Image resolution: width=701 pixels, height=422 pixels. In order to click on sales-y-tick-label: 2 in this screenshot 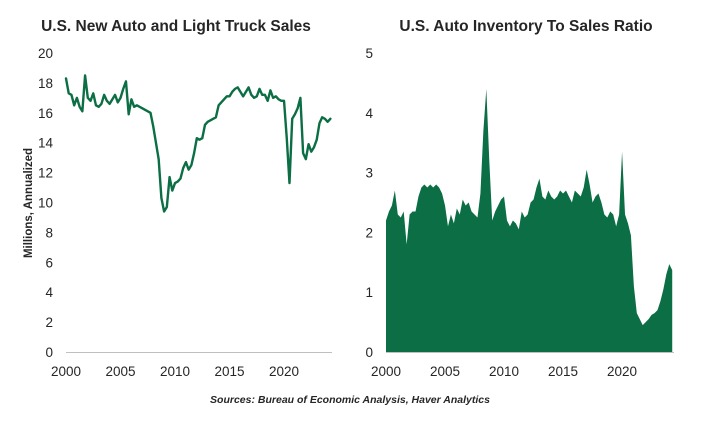, I will do `click(49, 322)`.